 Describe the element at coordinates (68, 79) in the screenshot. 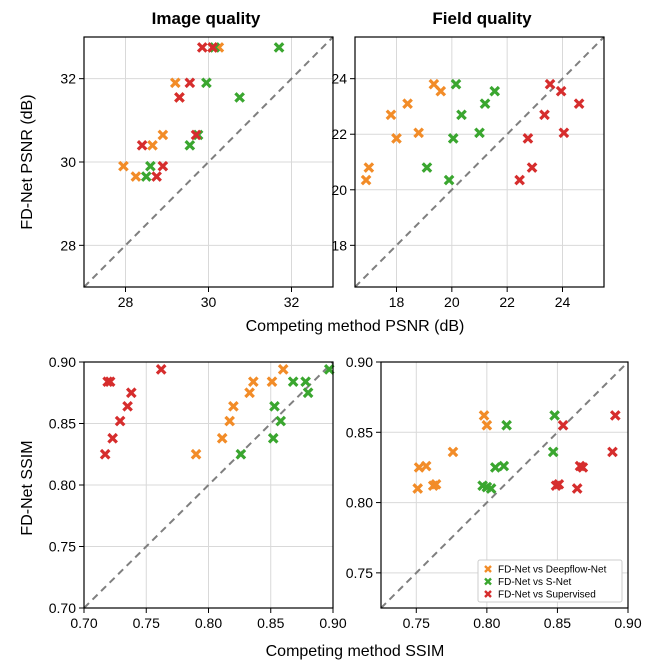

I see `tick-label-y: 32` at that location.